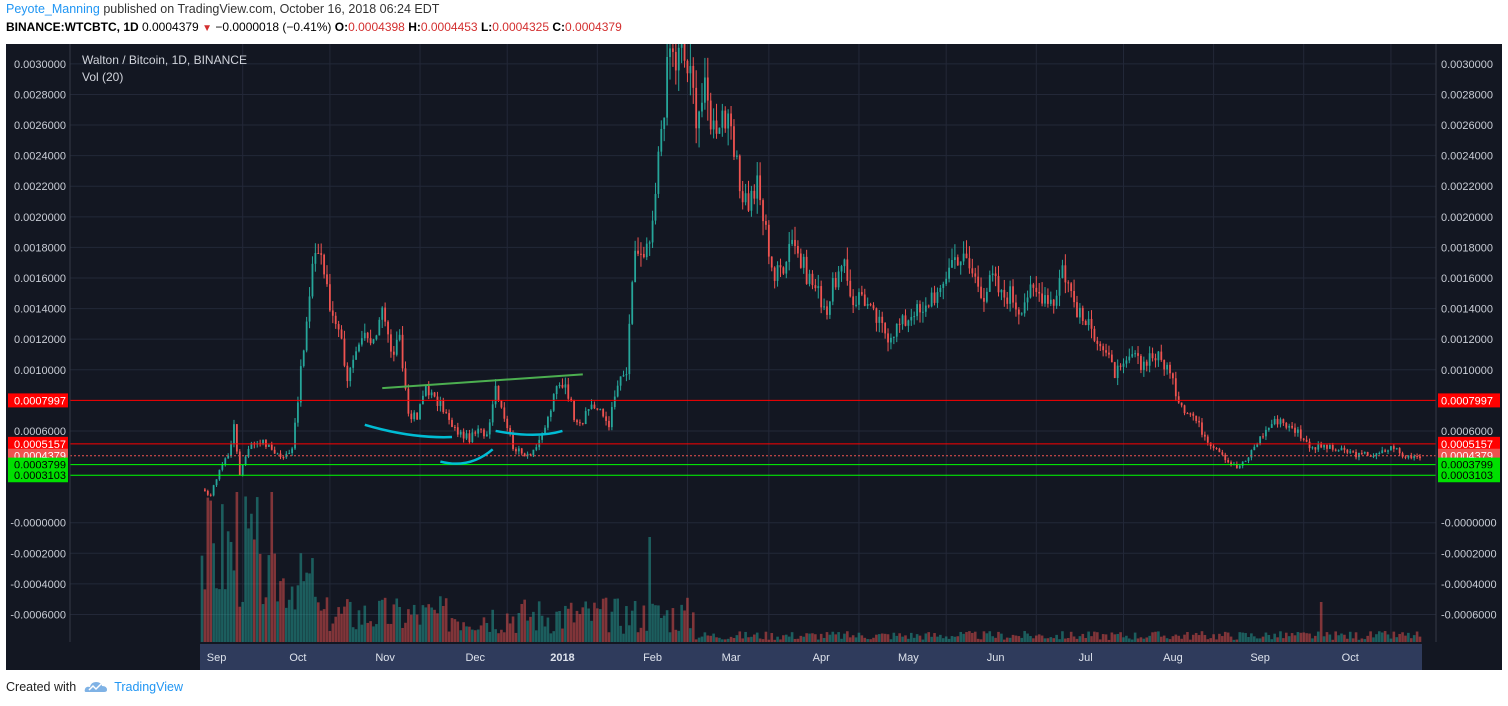  I want to click on y-tick-label-right: 0.0022000, so click(1467, 187).